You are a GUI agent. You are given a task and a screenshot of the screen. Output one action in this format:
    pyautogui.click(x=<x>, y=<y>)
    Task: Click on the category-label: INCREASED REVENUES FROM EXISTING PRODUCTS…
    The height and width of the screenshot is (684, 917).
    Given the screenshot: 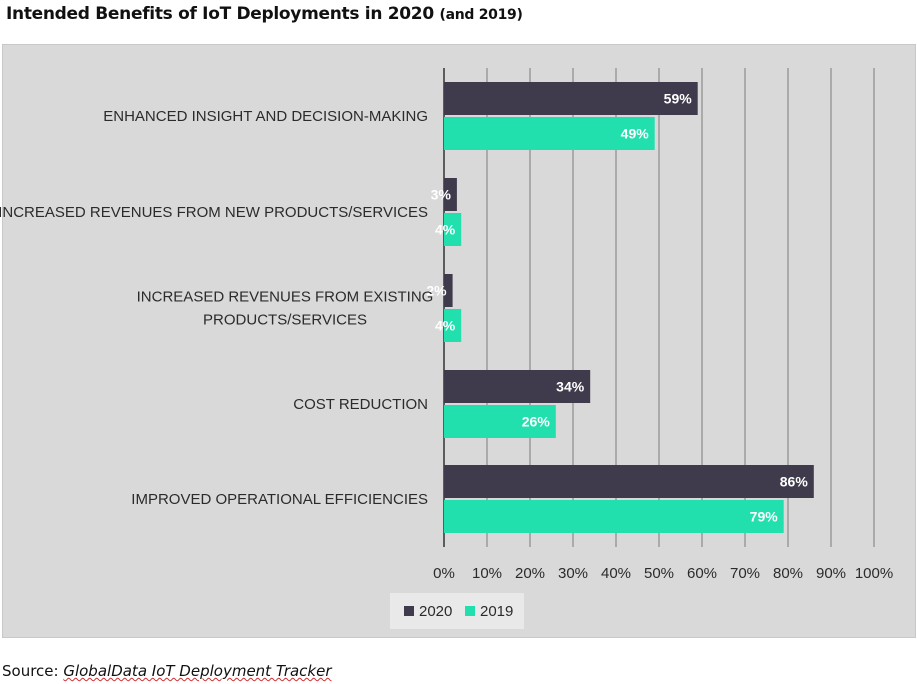 What is the action you would take?
    pyautogui.click(x=285, y=309)
    